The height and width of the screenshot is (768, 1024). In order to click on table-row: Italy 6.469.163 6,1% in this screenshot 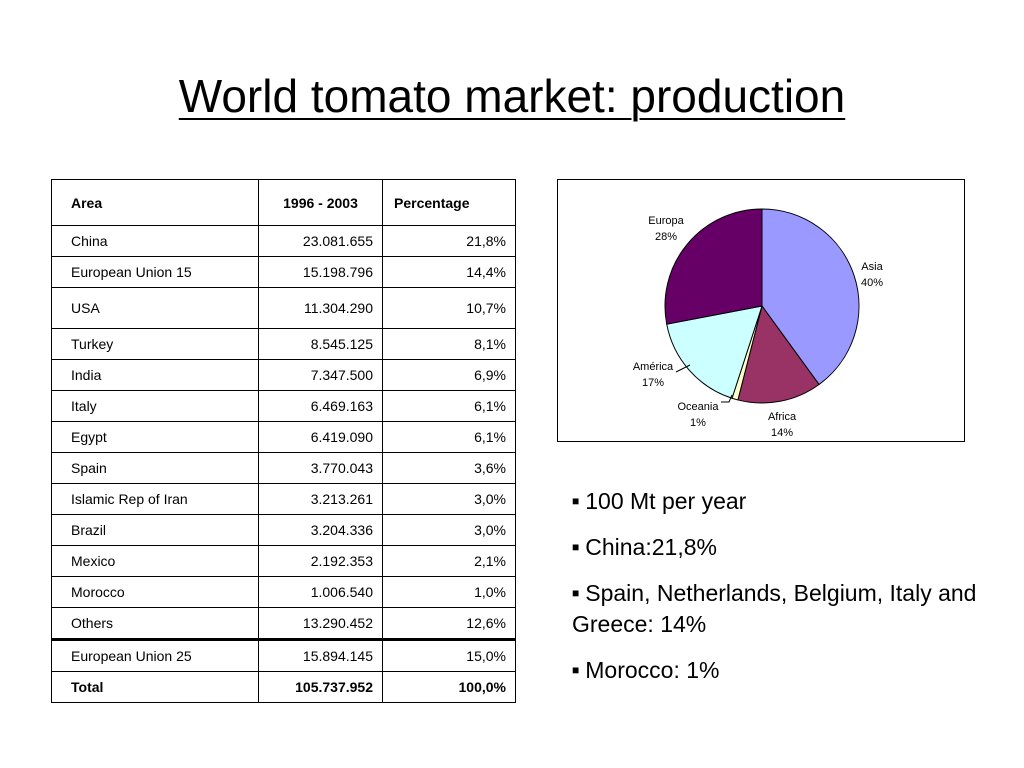, I will do `click(283, 406)`.